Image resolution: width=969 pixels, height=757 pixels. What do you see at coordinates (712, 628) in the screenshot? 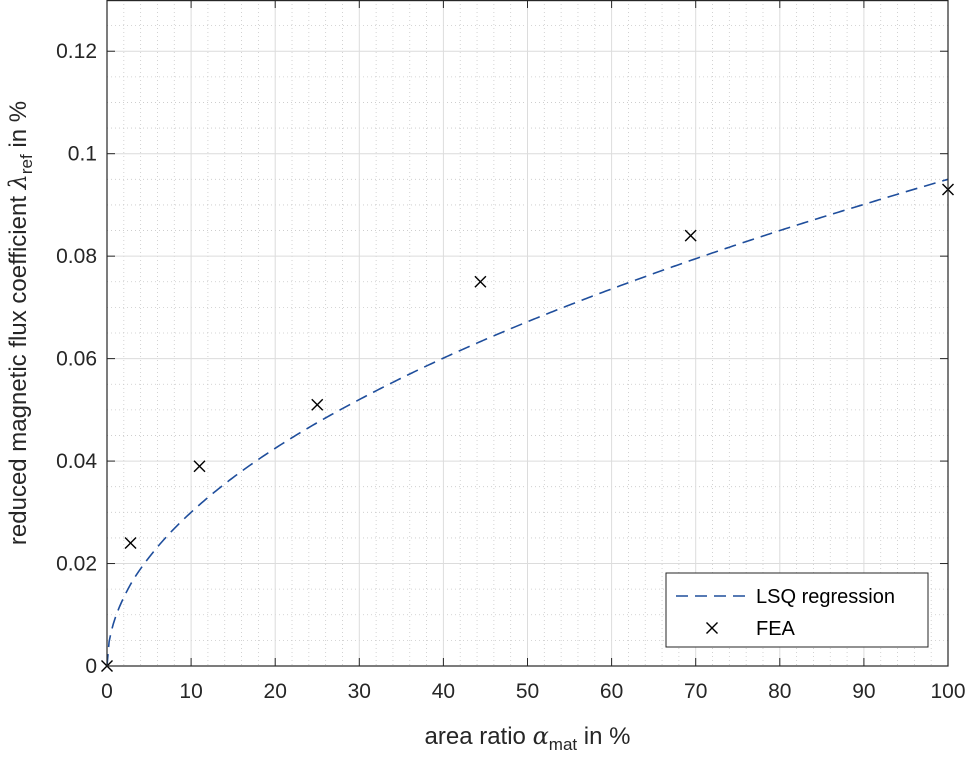
I see `legend-marker-sample` at bounding box center [712, 628].